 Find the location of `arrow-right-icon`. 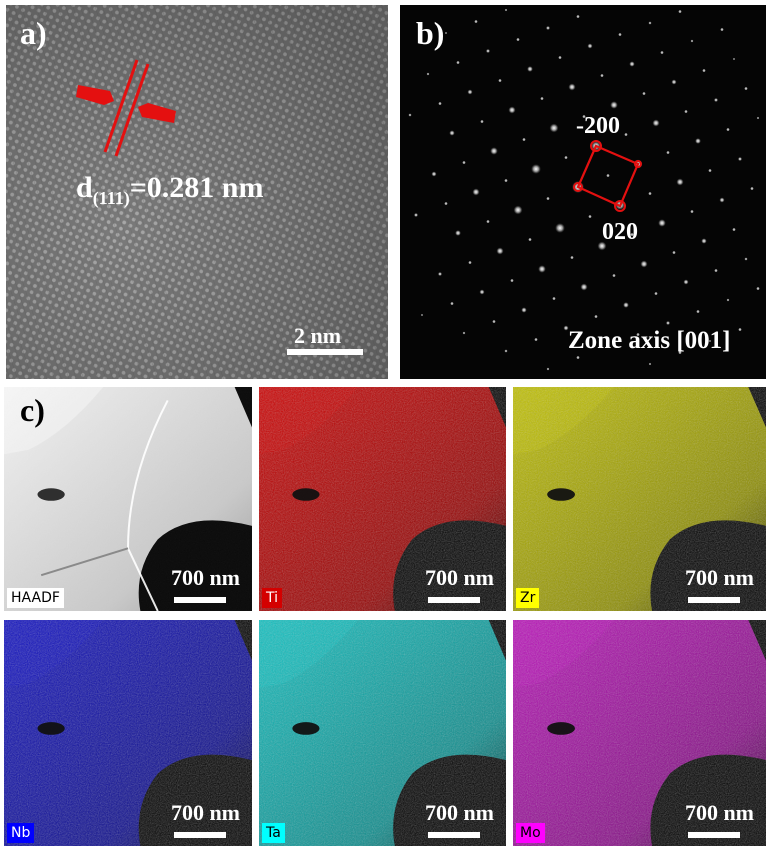

arrow-right-icon is located at coordinates (157, 113).